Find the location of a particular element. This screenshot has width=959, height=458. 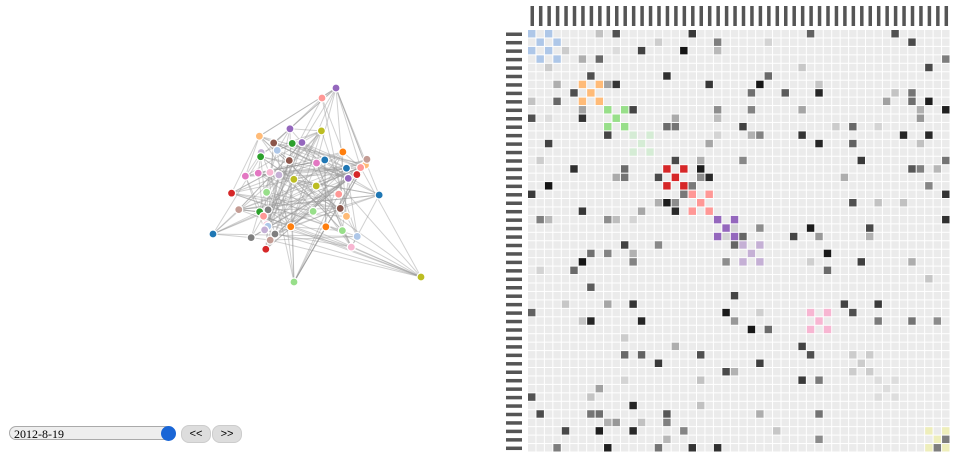

node is located at coordinates (292, 143).